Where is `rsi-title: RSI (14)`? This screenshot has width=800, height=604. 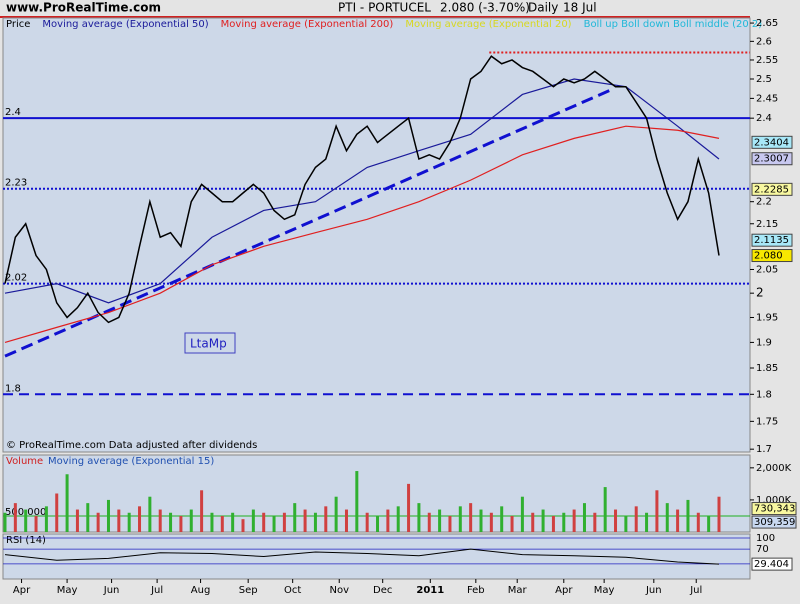 rsi-title: RSI (14) is located at coordinates (26, 540).